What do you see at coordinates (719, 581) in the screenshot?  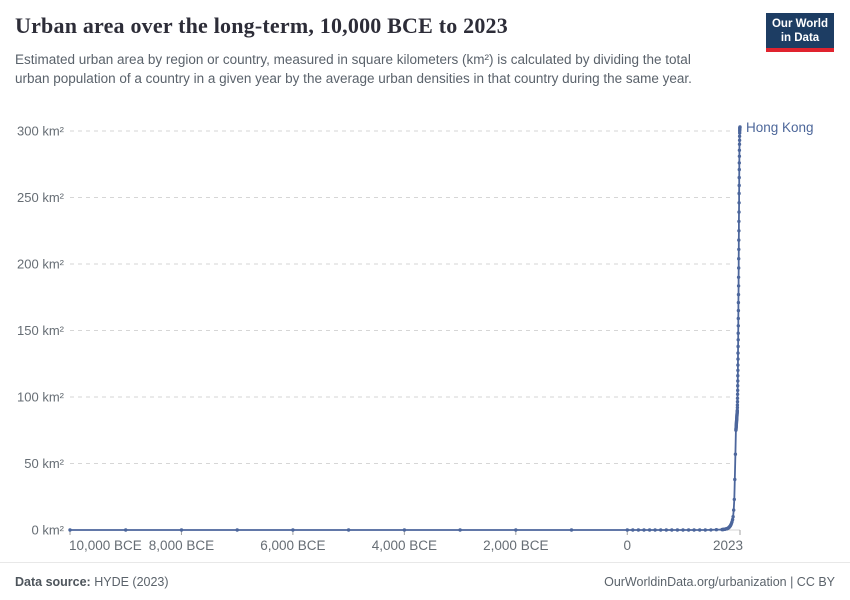 I see `footer-citation-link: OurWorldinData.org/urbanization | CC BY` at bounding box center [719, 581].